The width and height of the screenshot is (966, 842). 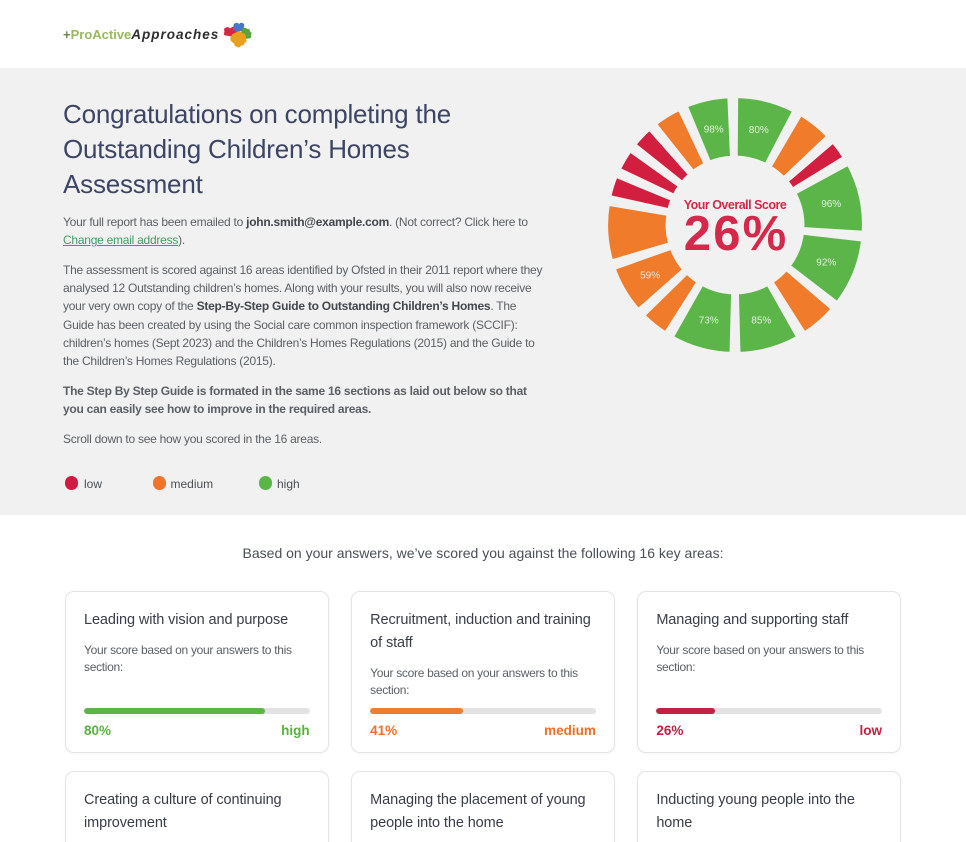 What do you see at coordinates (650, 276) in the screenshot?
I see `svg-text: 59%` at bounding box center [650, 276].